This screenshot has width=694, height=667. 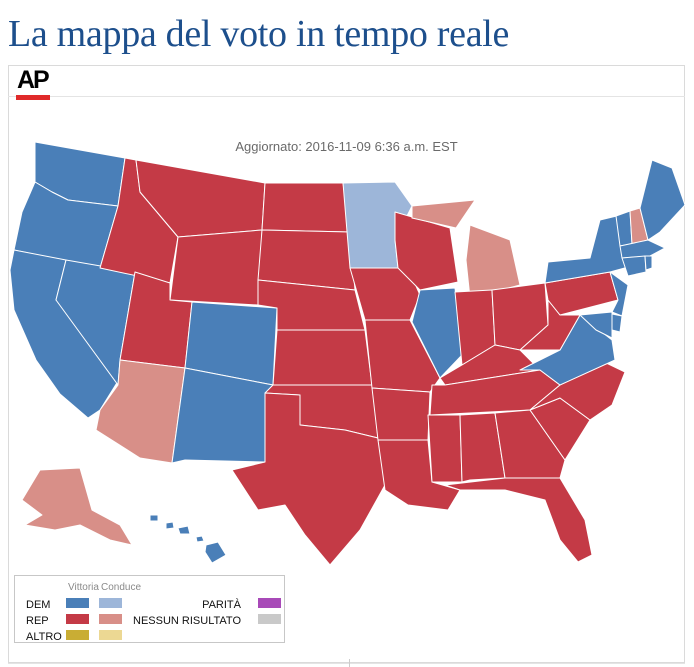 What do you see at coordinates (530, 444) in the screenshot?
I see `state-ga` at bounding box center [530, 444].